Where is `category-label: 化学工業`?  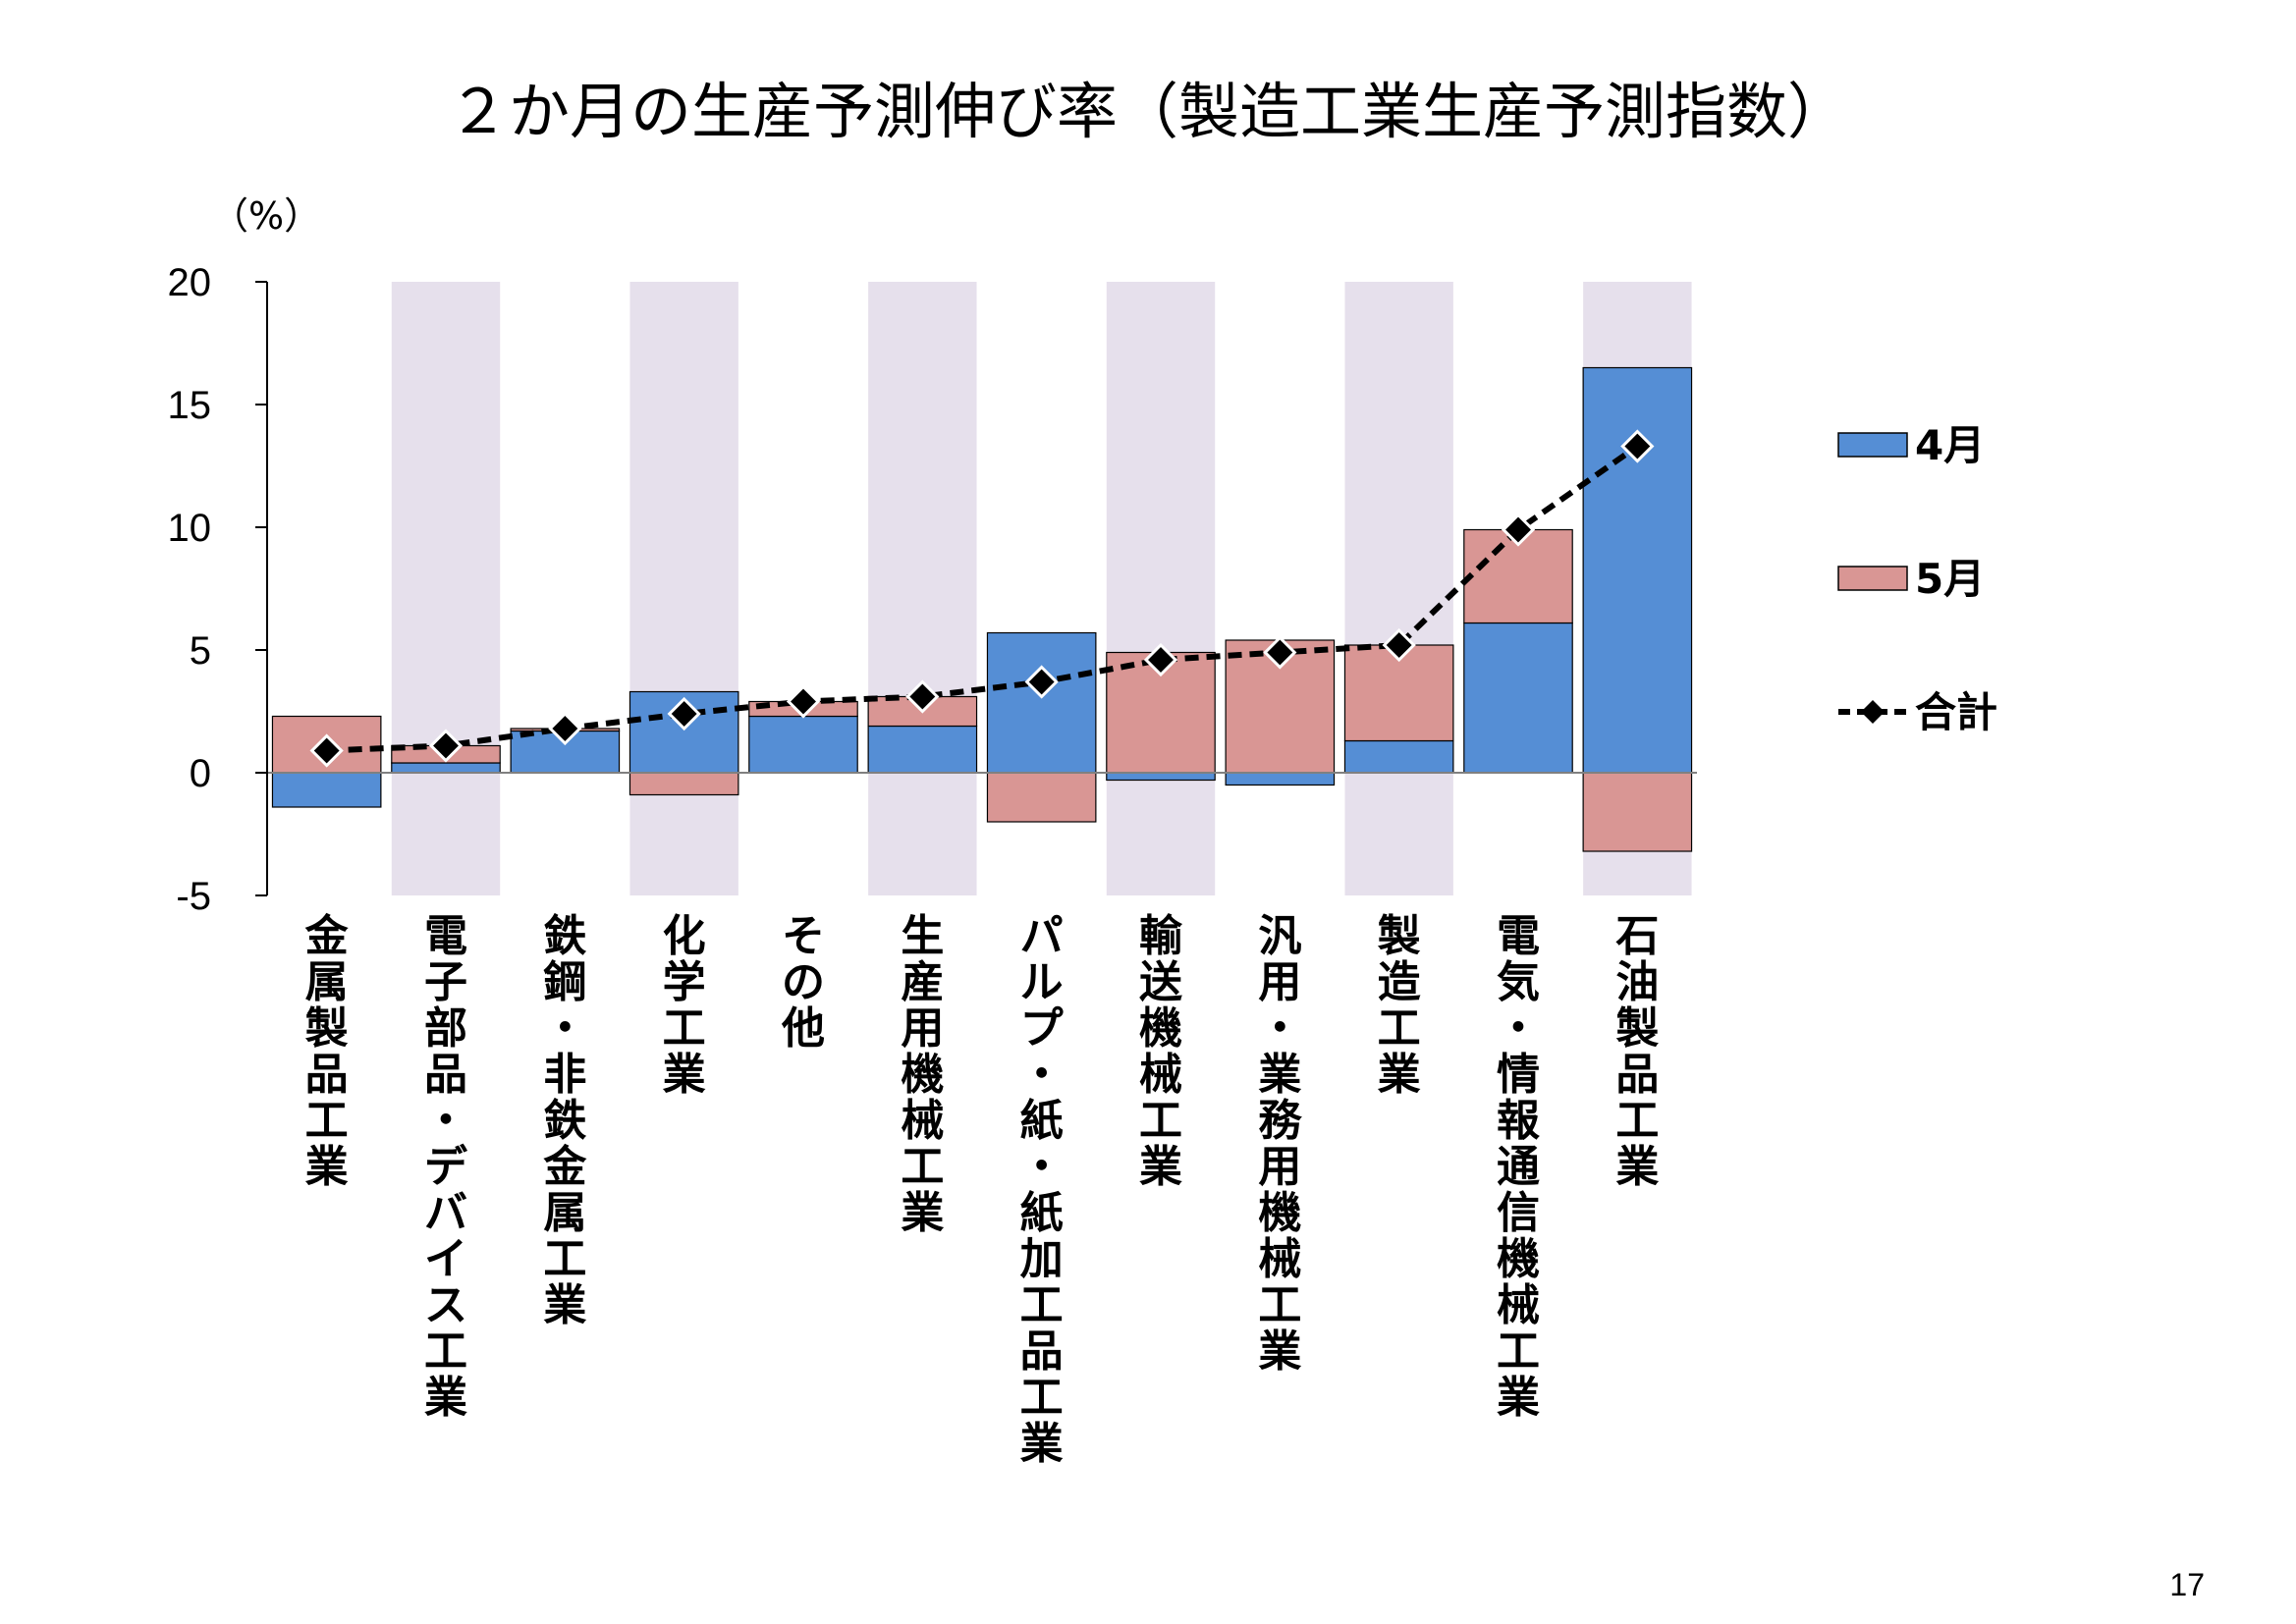 category-label: 化学工業 is located at coordinates (684, 1005).